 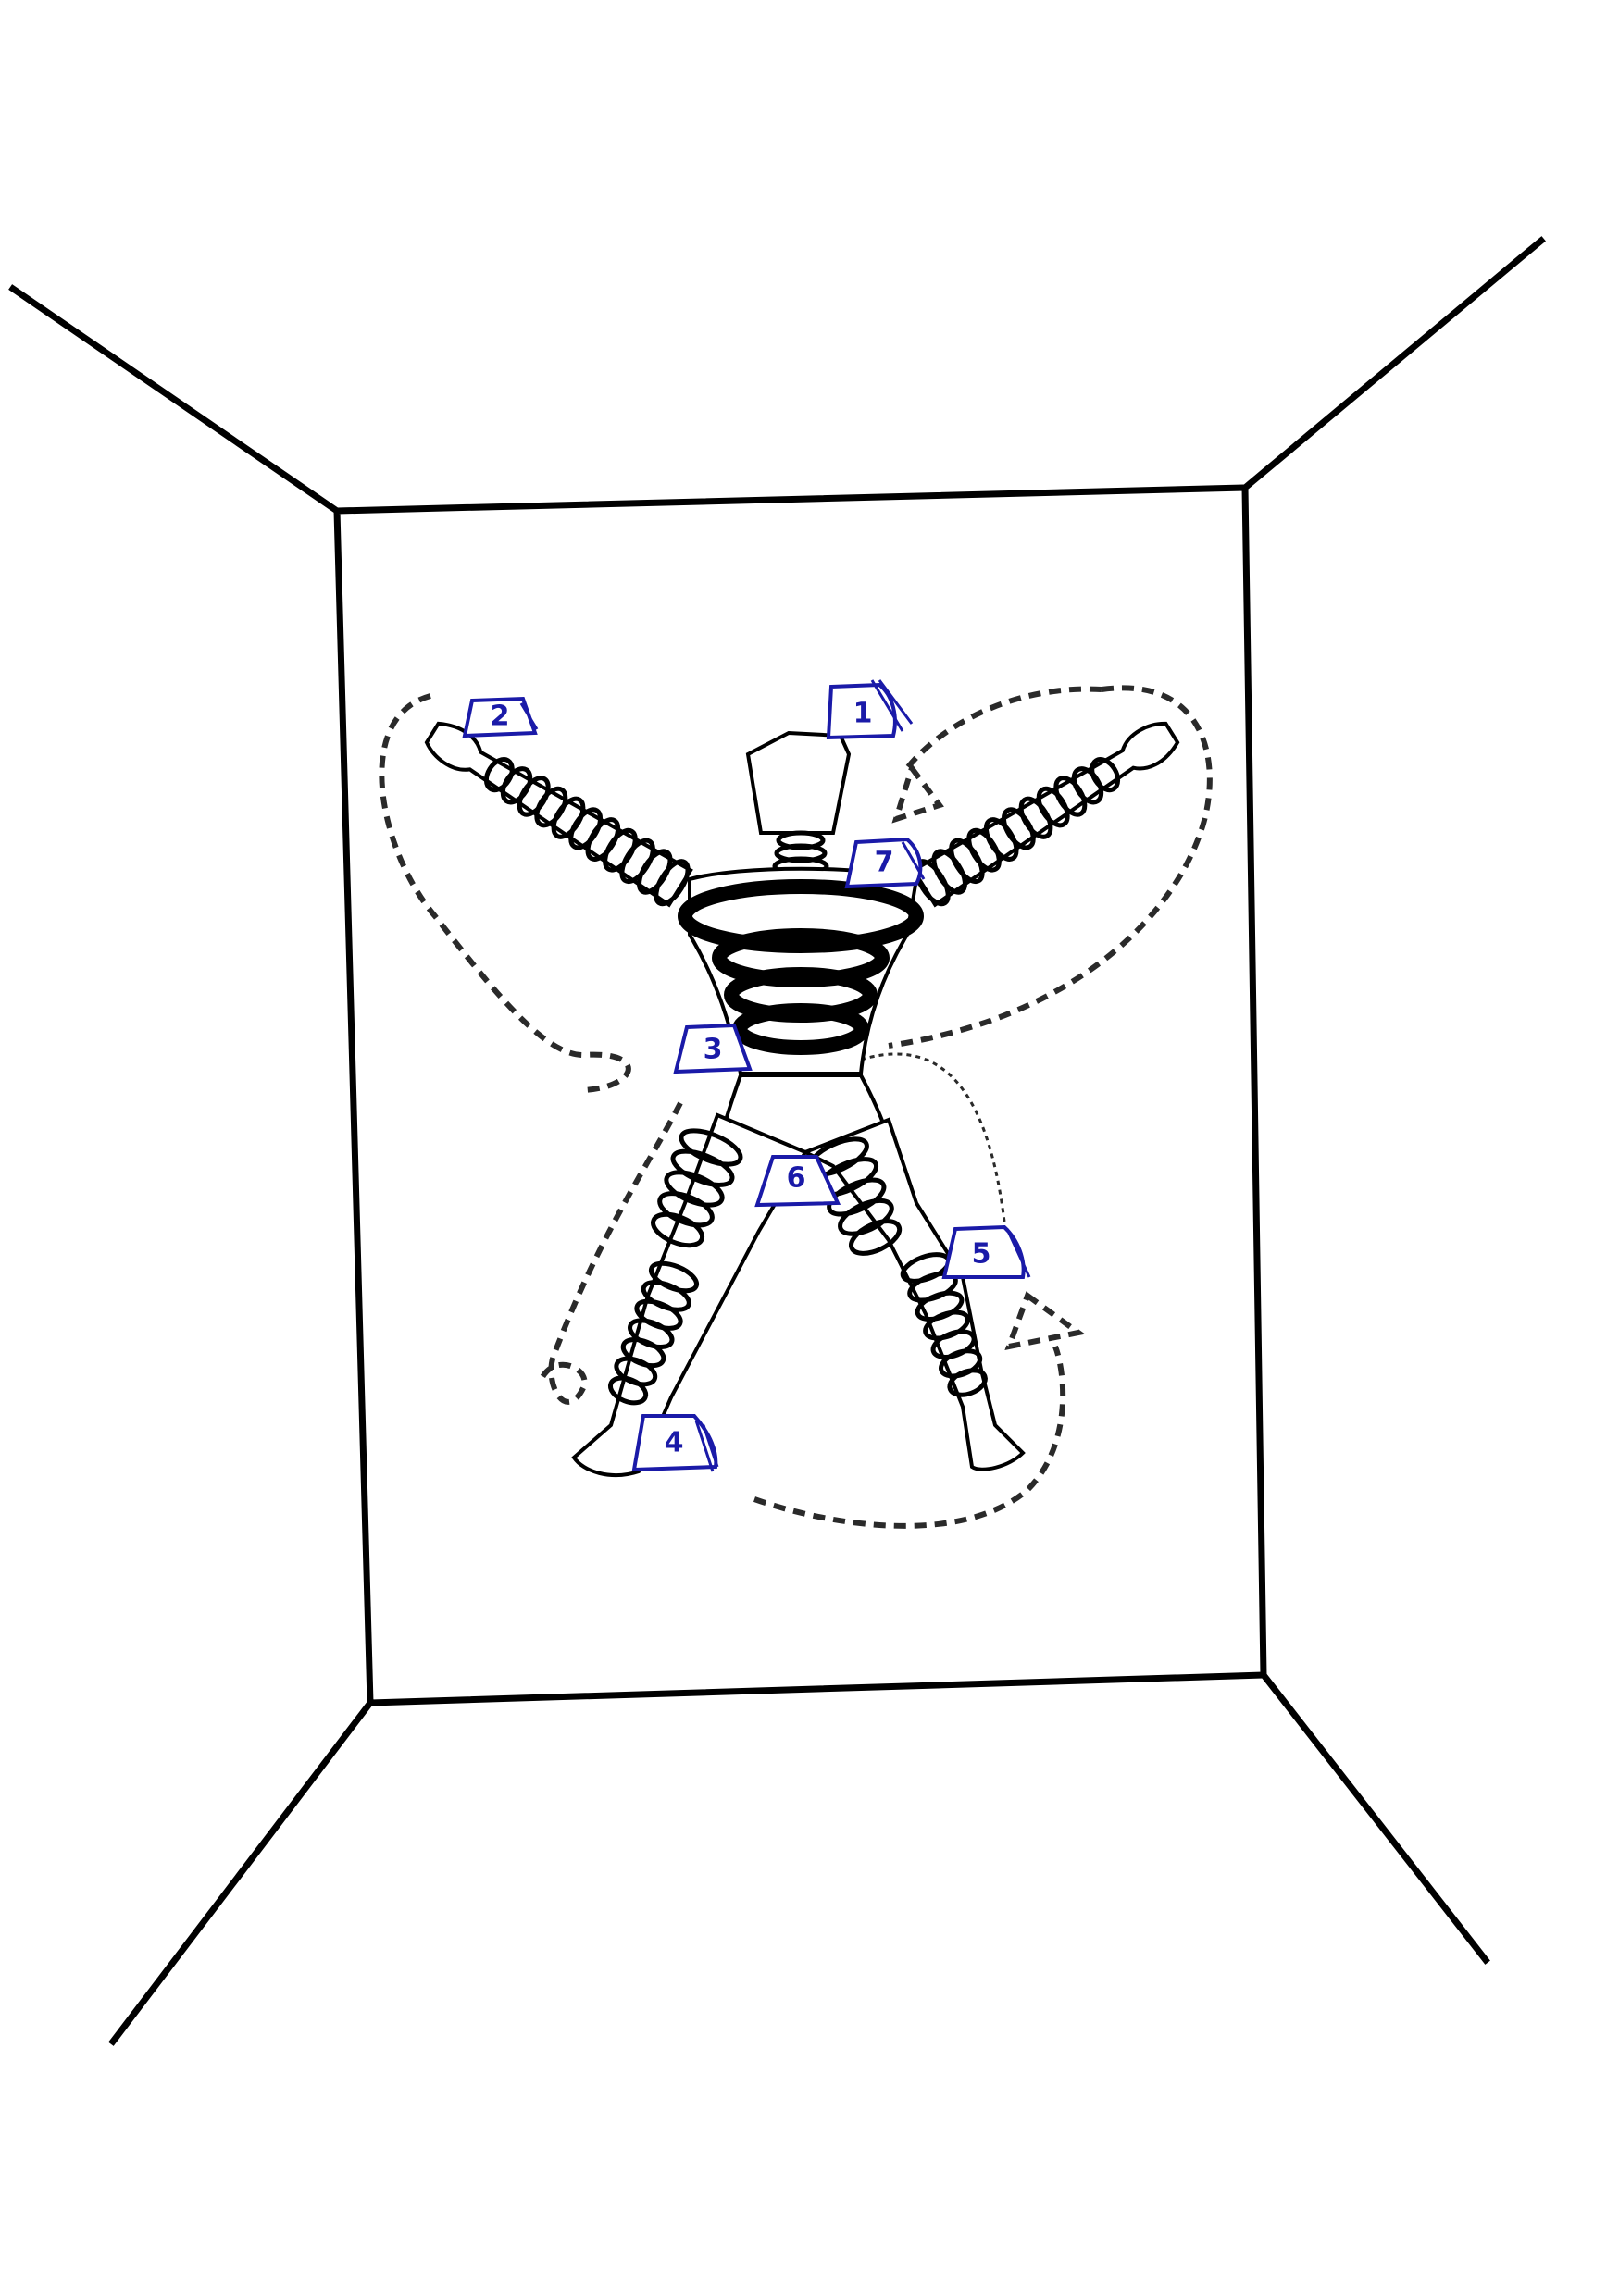 What do you see at coordinates (690, 1295) in the screenshot?
I see `figure-left-leg` at bounding box center [690, 1295].